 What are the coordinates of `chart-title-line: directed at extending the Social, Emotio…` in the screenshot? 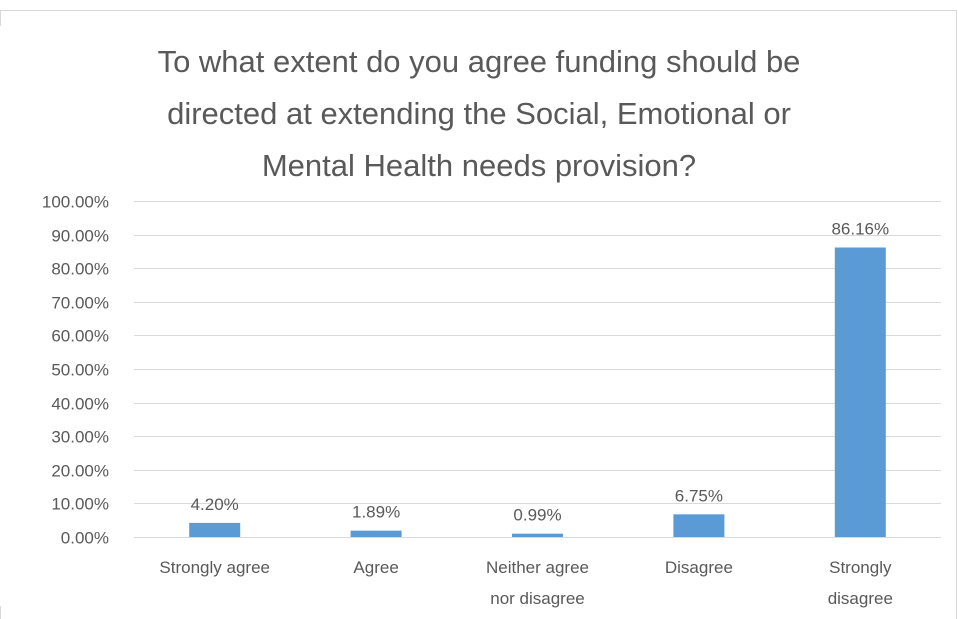 It's located at (479, 113).